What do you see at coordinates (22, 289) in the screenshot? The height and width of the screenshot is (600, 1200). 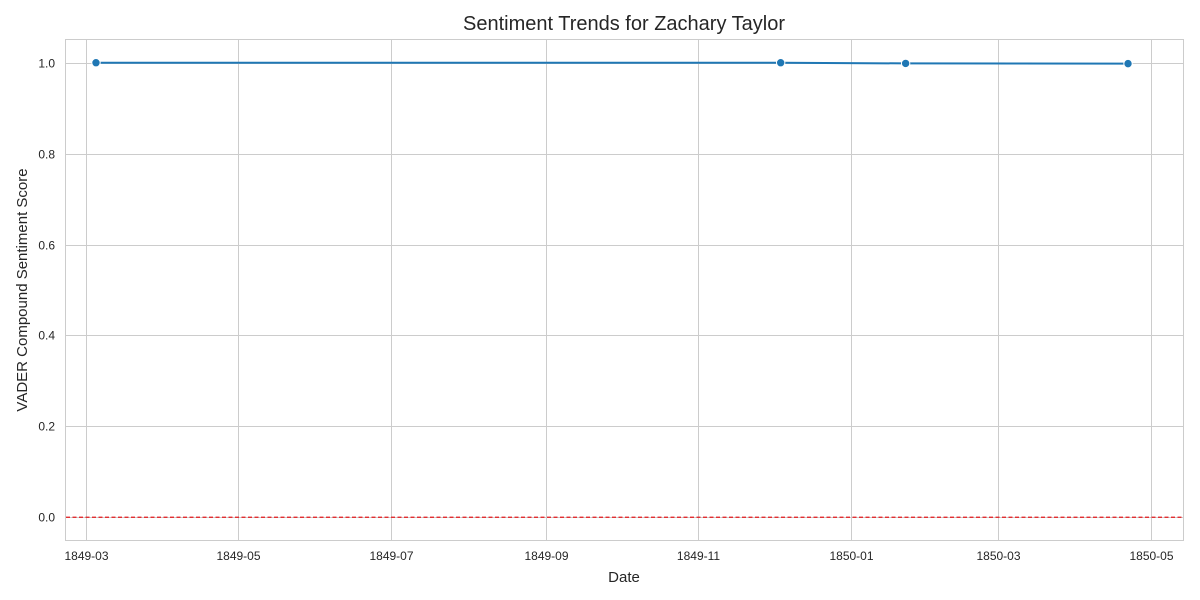 I see `y-axis-label: VADER Compound Sentiment Score` at bounding box center [22, 289].